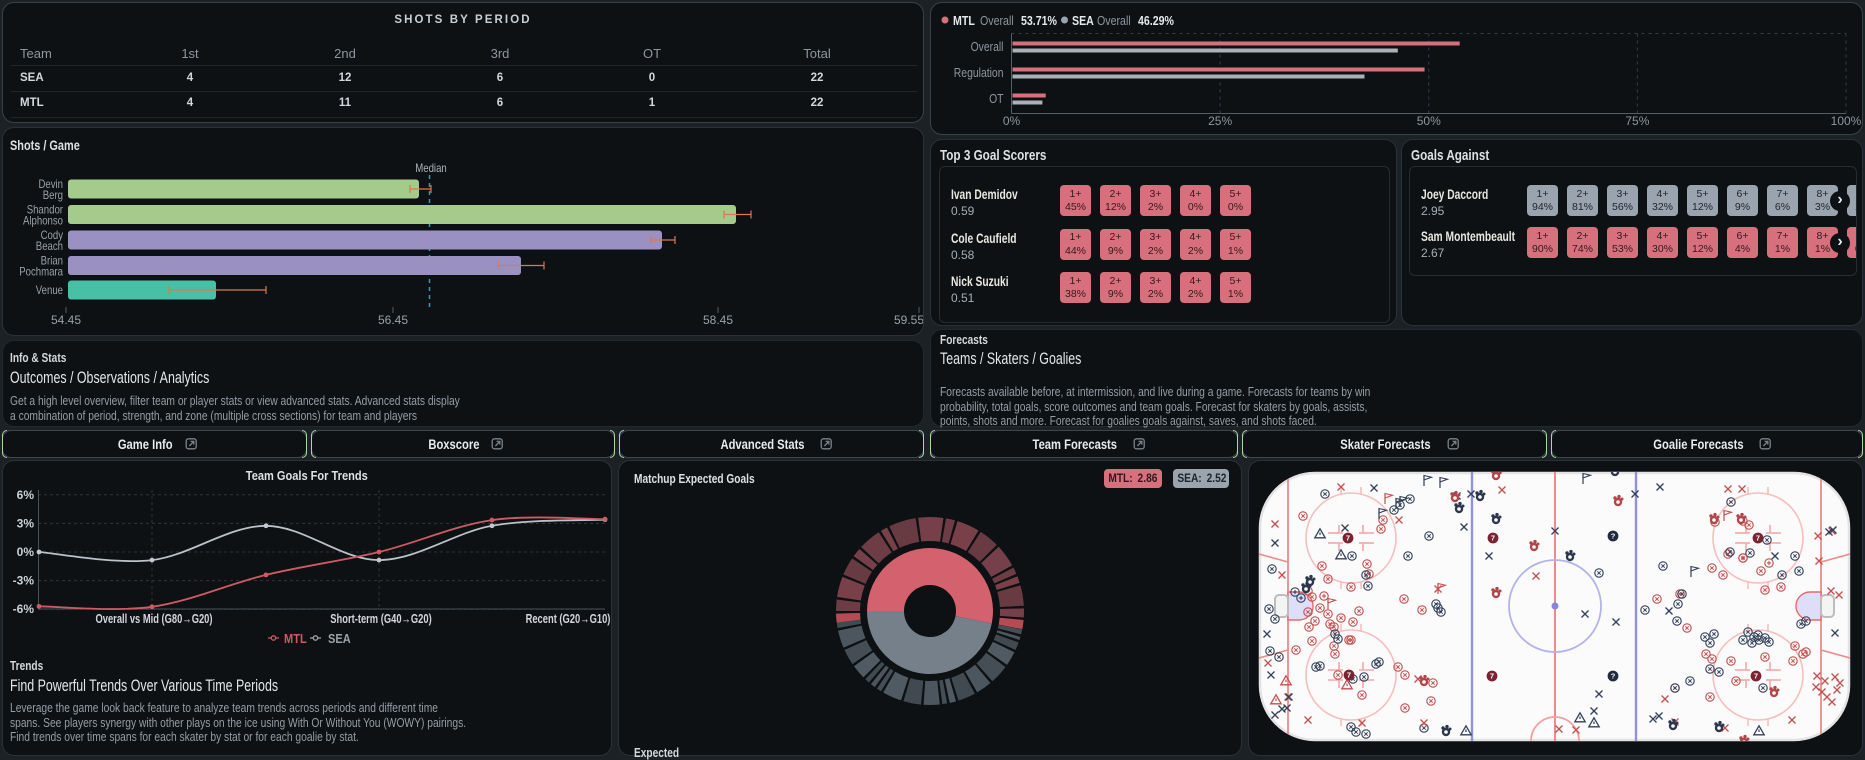  I want to click on svg-text: 53.71%, so click(1039, 21).